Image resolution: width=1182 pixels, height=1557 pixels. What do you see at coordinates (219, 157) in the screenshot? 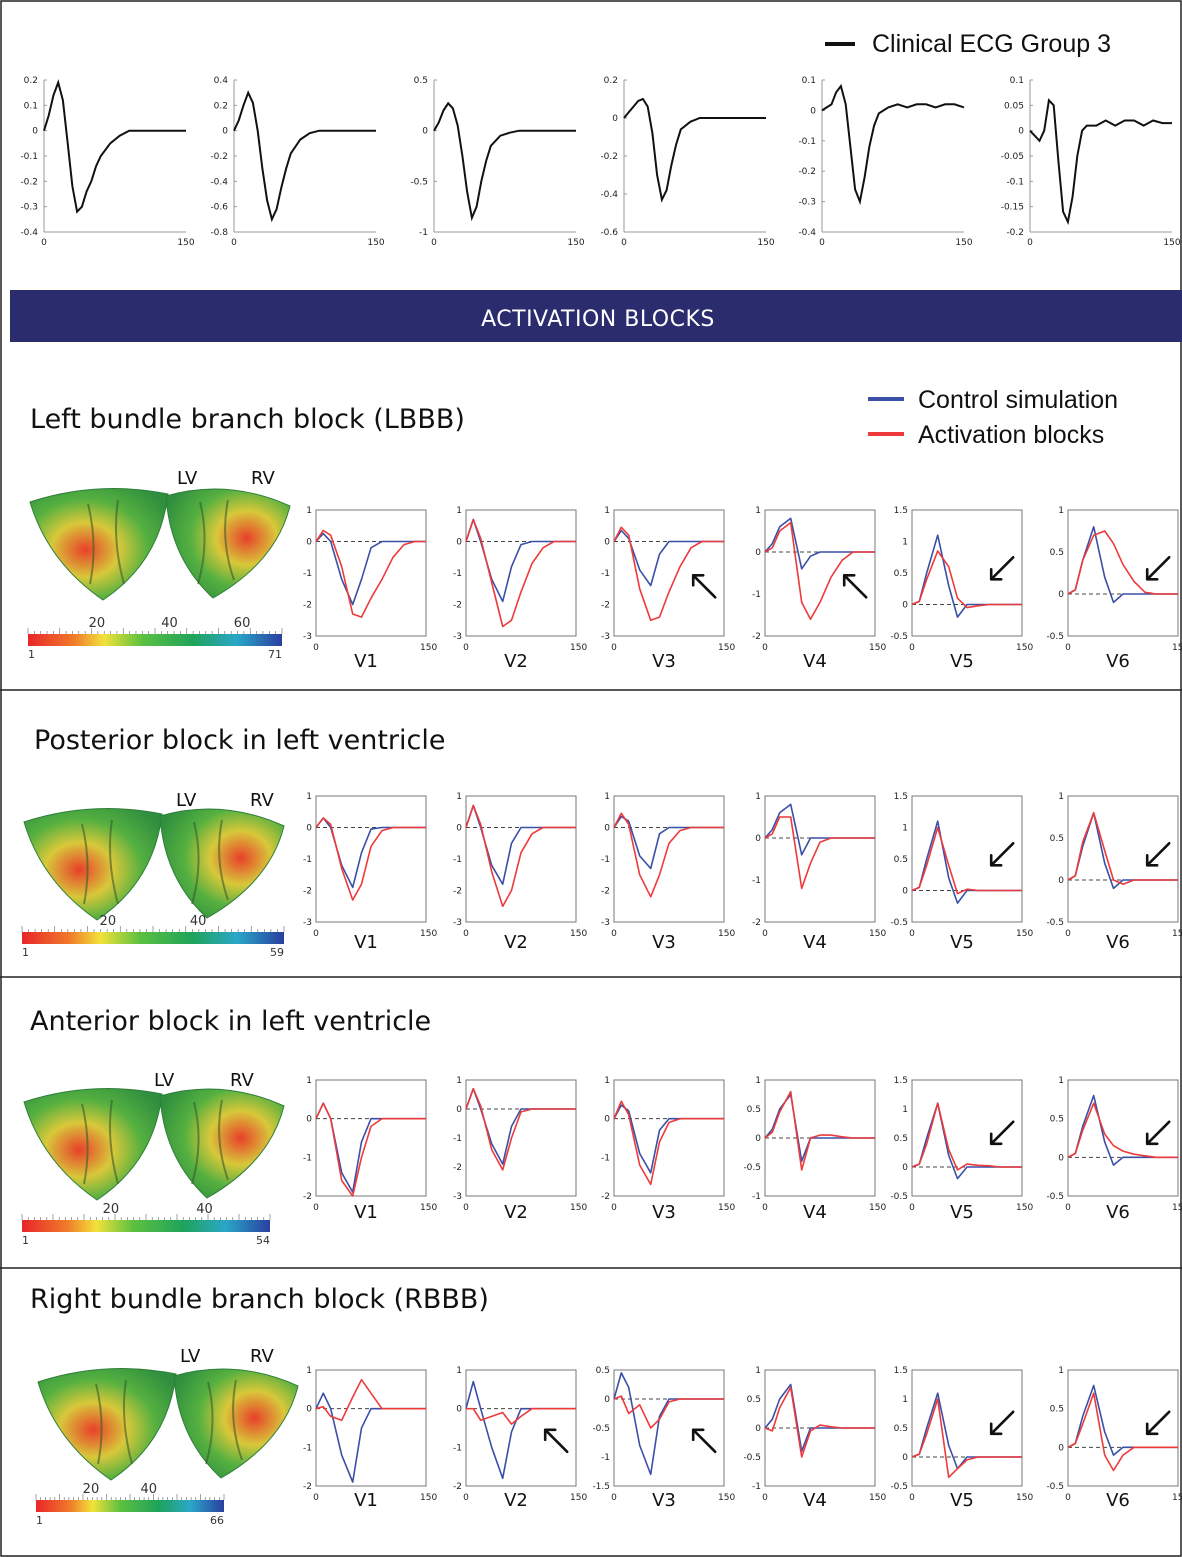
I see `y-tick-label: -0.2` at bounding box center [219, 157].